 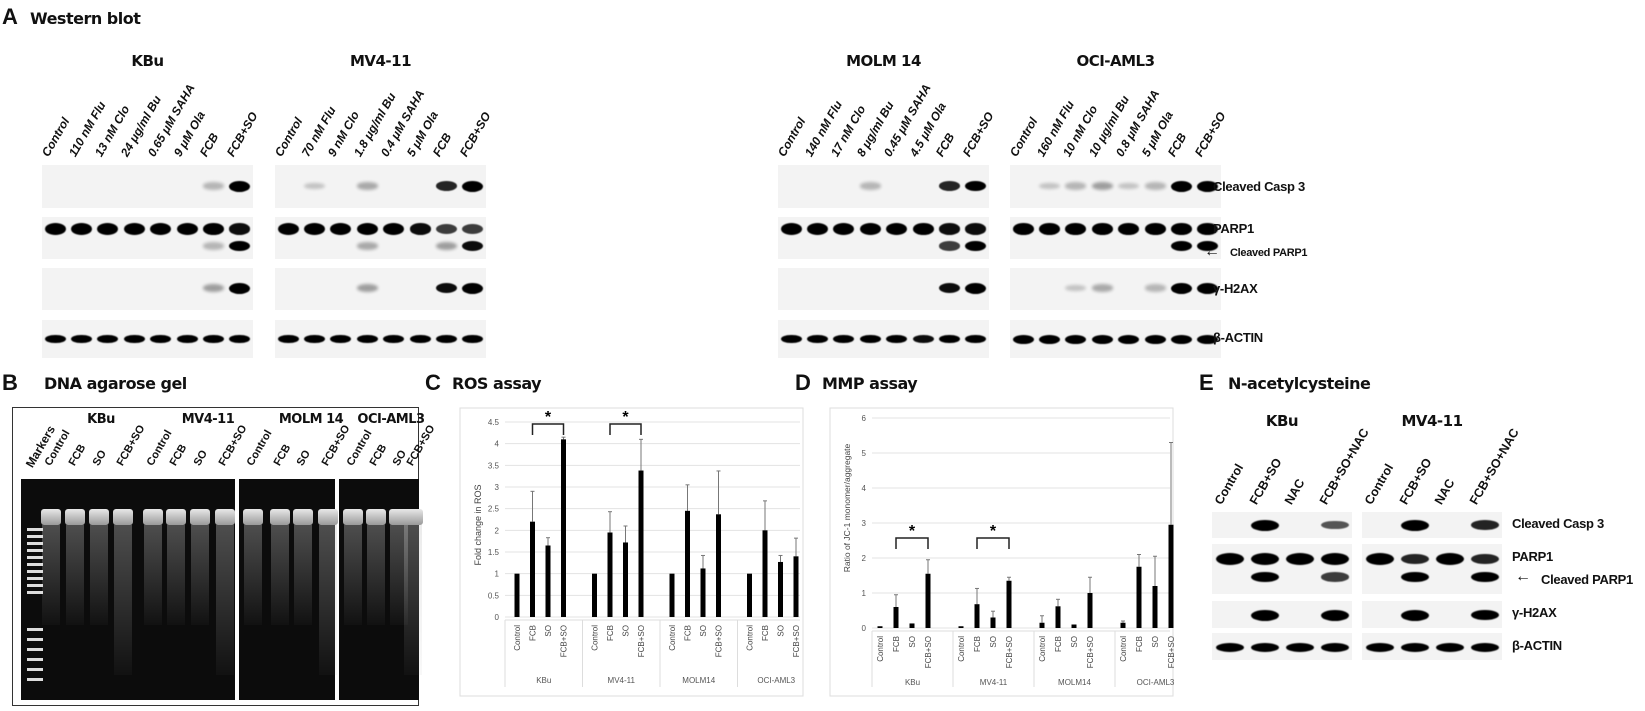 I want to click on row-label-actin: β-ACTIN, so click(x=1238, y=337).